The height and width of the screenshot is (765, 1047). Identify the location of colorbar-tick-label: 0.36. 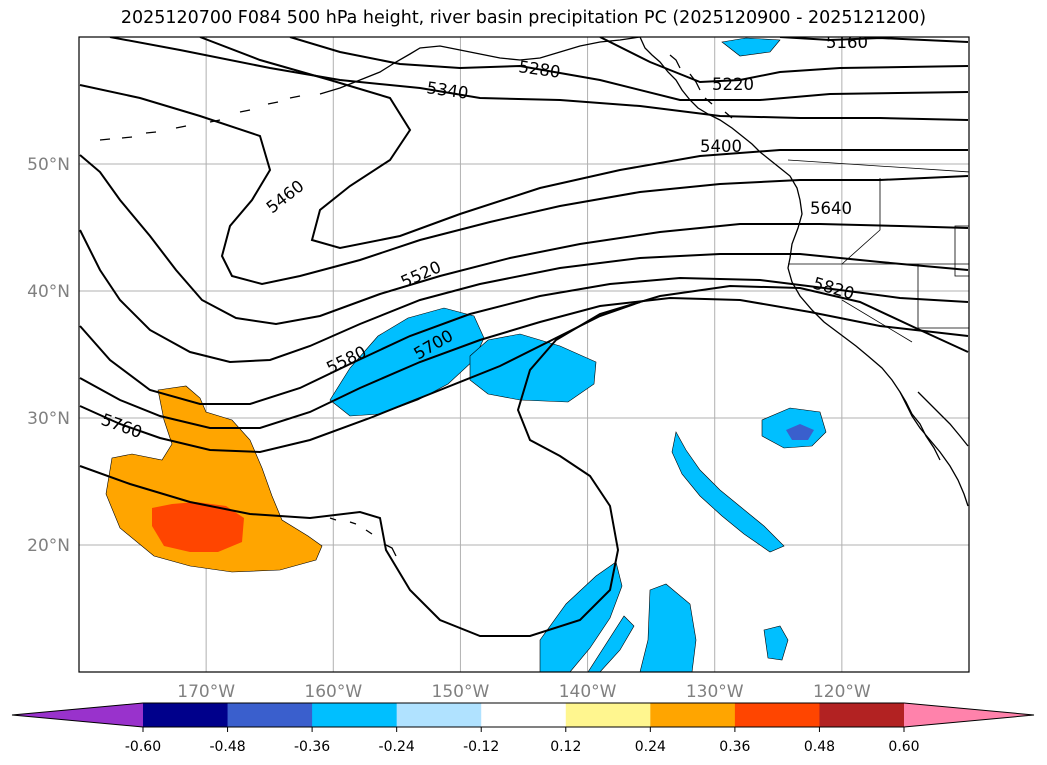
(734, 747).